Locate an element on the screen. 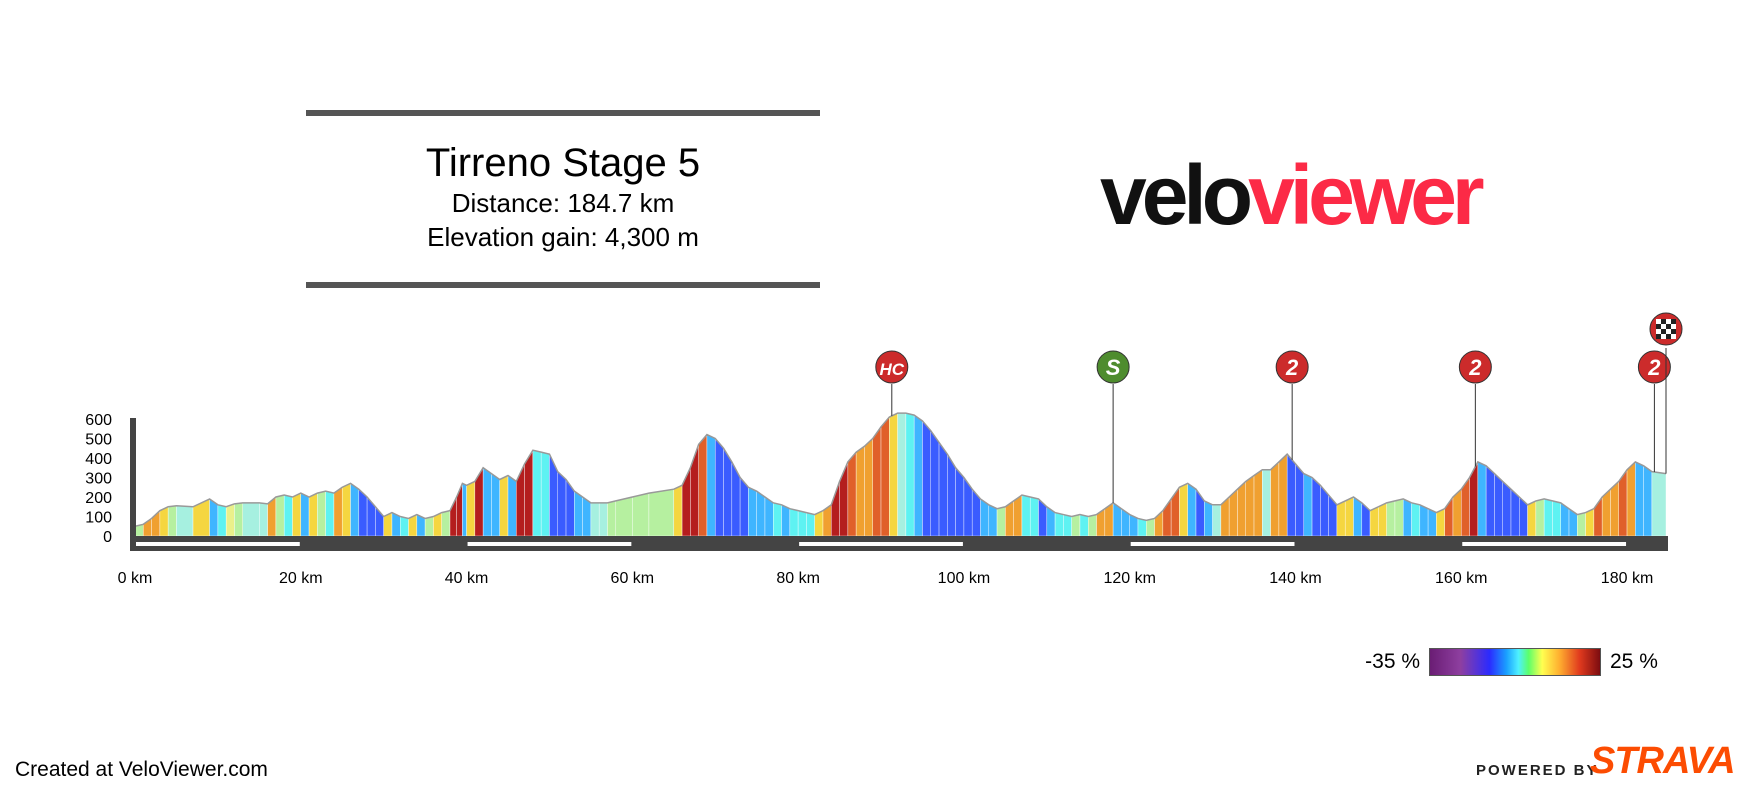 The height and width of the screenshot is (794, 1740). logo-viewer: viewer is located at coordinates (1366, 195).